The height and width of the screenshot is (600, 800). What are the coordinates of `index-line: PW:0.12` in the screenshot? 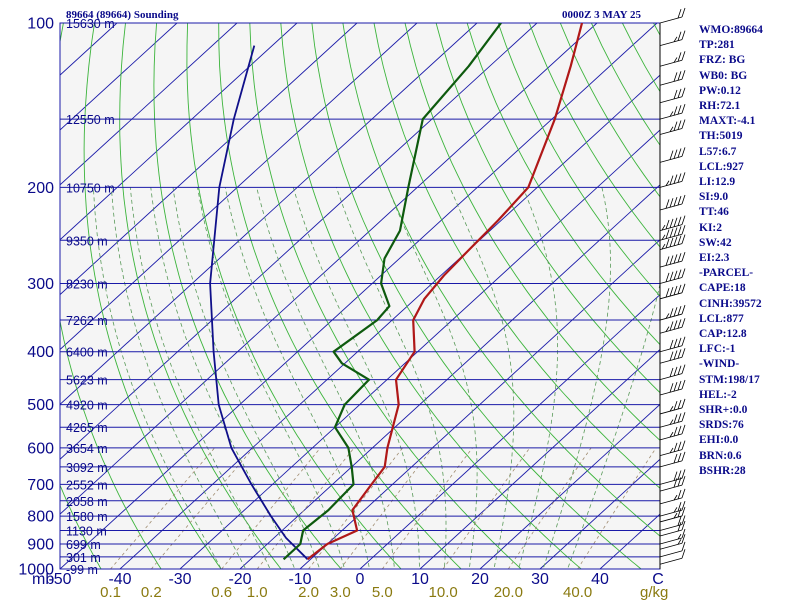 It's located at (720, 90).